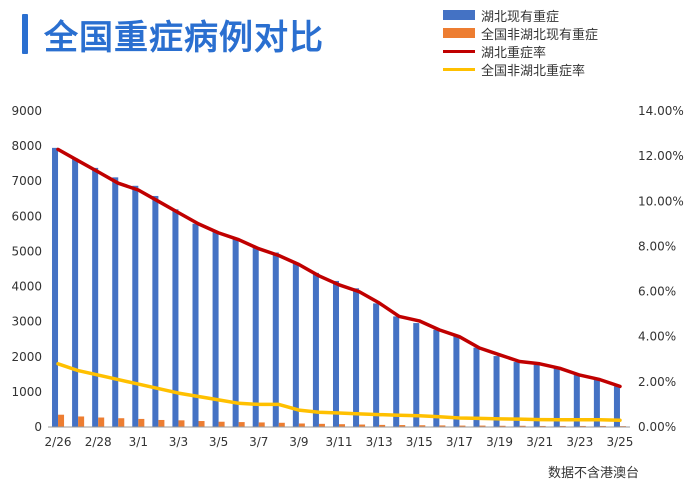 This screenshot has width=700, height=491. I want to click on x-tick-label: 3/15, so click(419, 442).